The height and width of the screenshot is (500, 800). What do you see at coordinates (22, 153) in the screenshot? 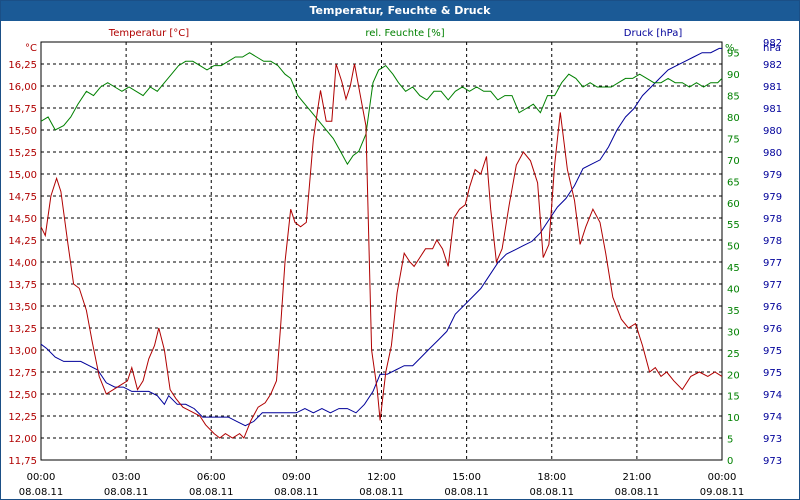
I see `temperature-tick-label: 15,25` at bounding box center [22, 153].